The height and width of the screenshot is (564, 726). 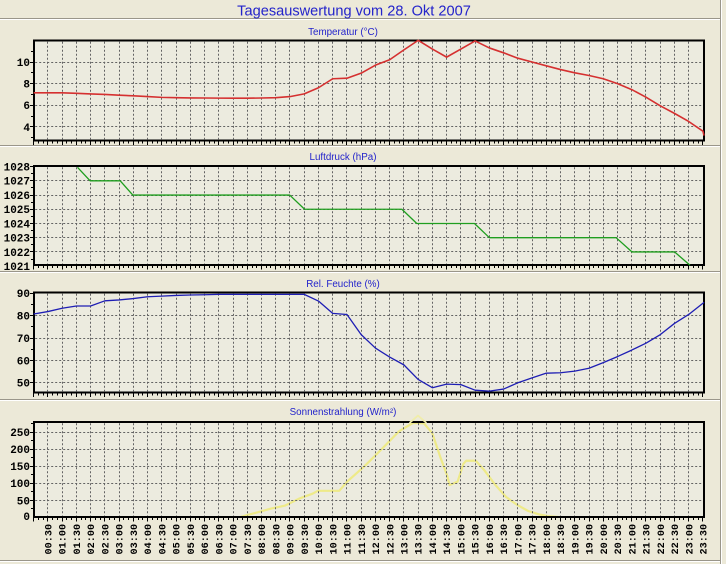 I want to click on svg-text: Luftdruck (hPa), so click(x=343, y=157).